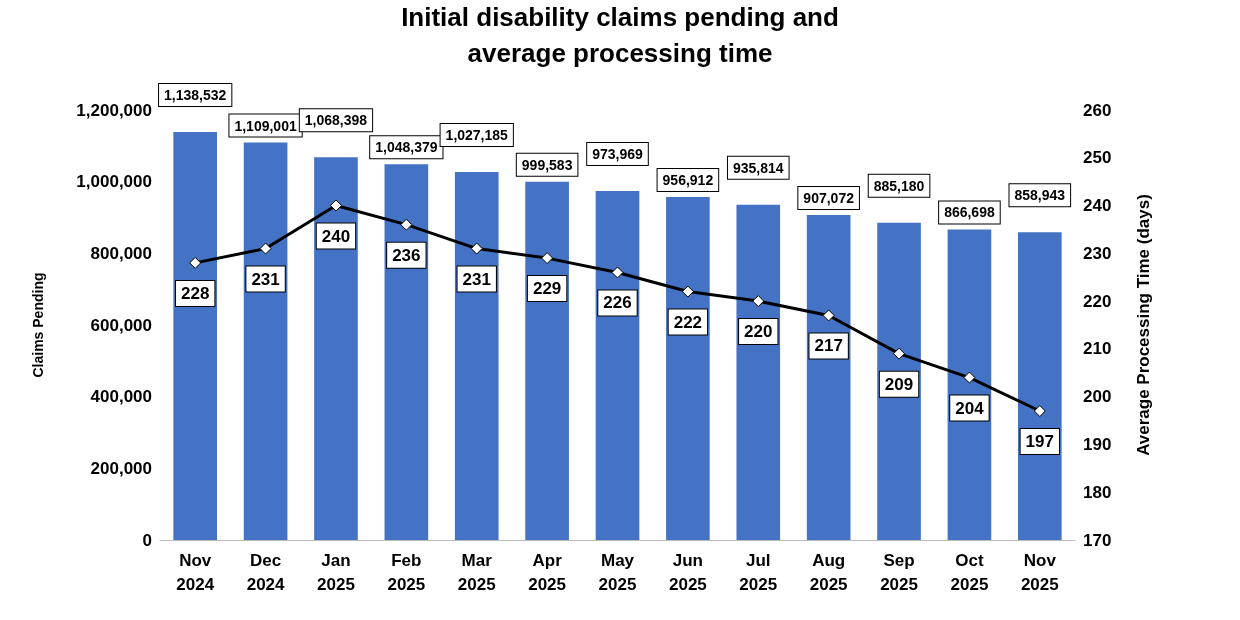 The width and height of the screenshot is (1240, 620). What do you see at coordinates (265, 125) in the screenshot?
I see `data-label: 1,109,001` at bounding box center [265, 125].